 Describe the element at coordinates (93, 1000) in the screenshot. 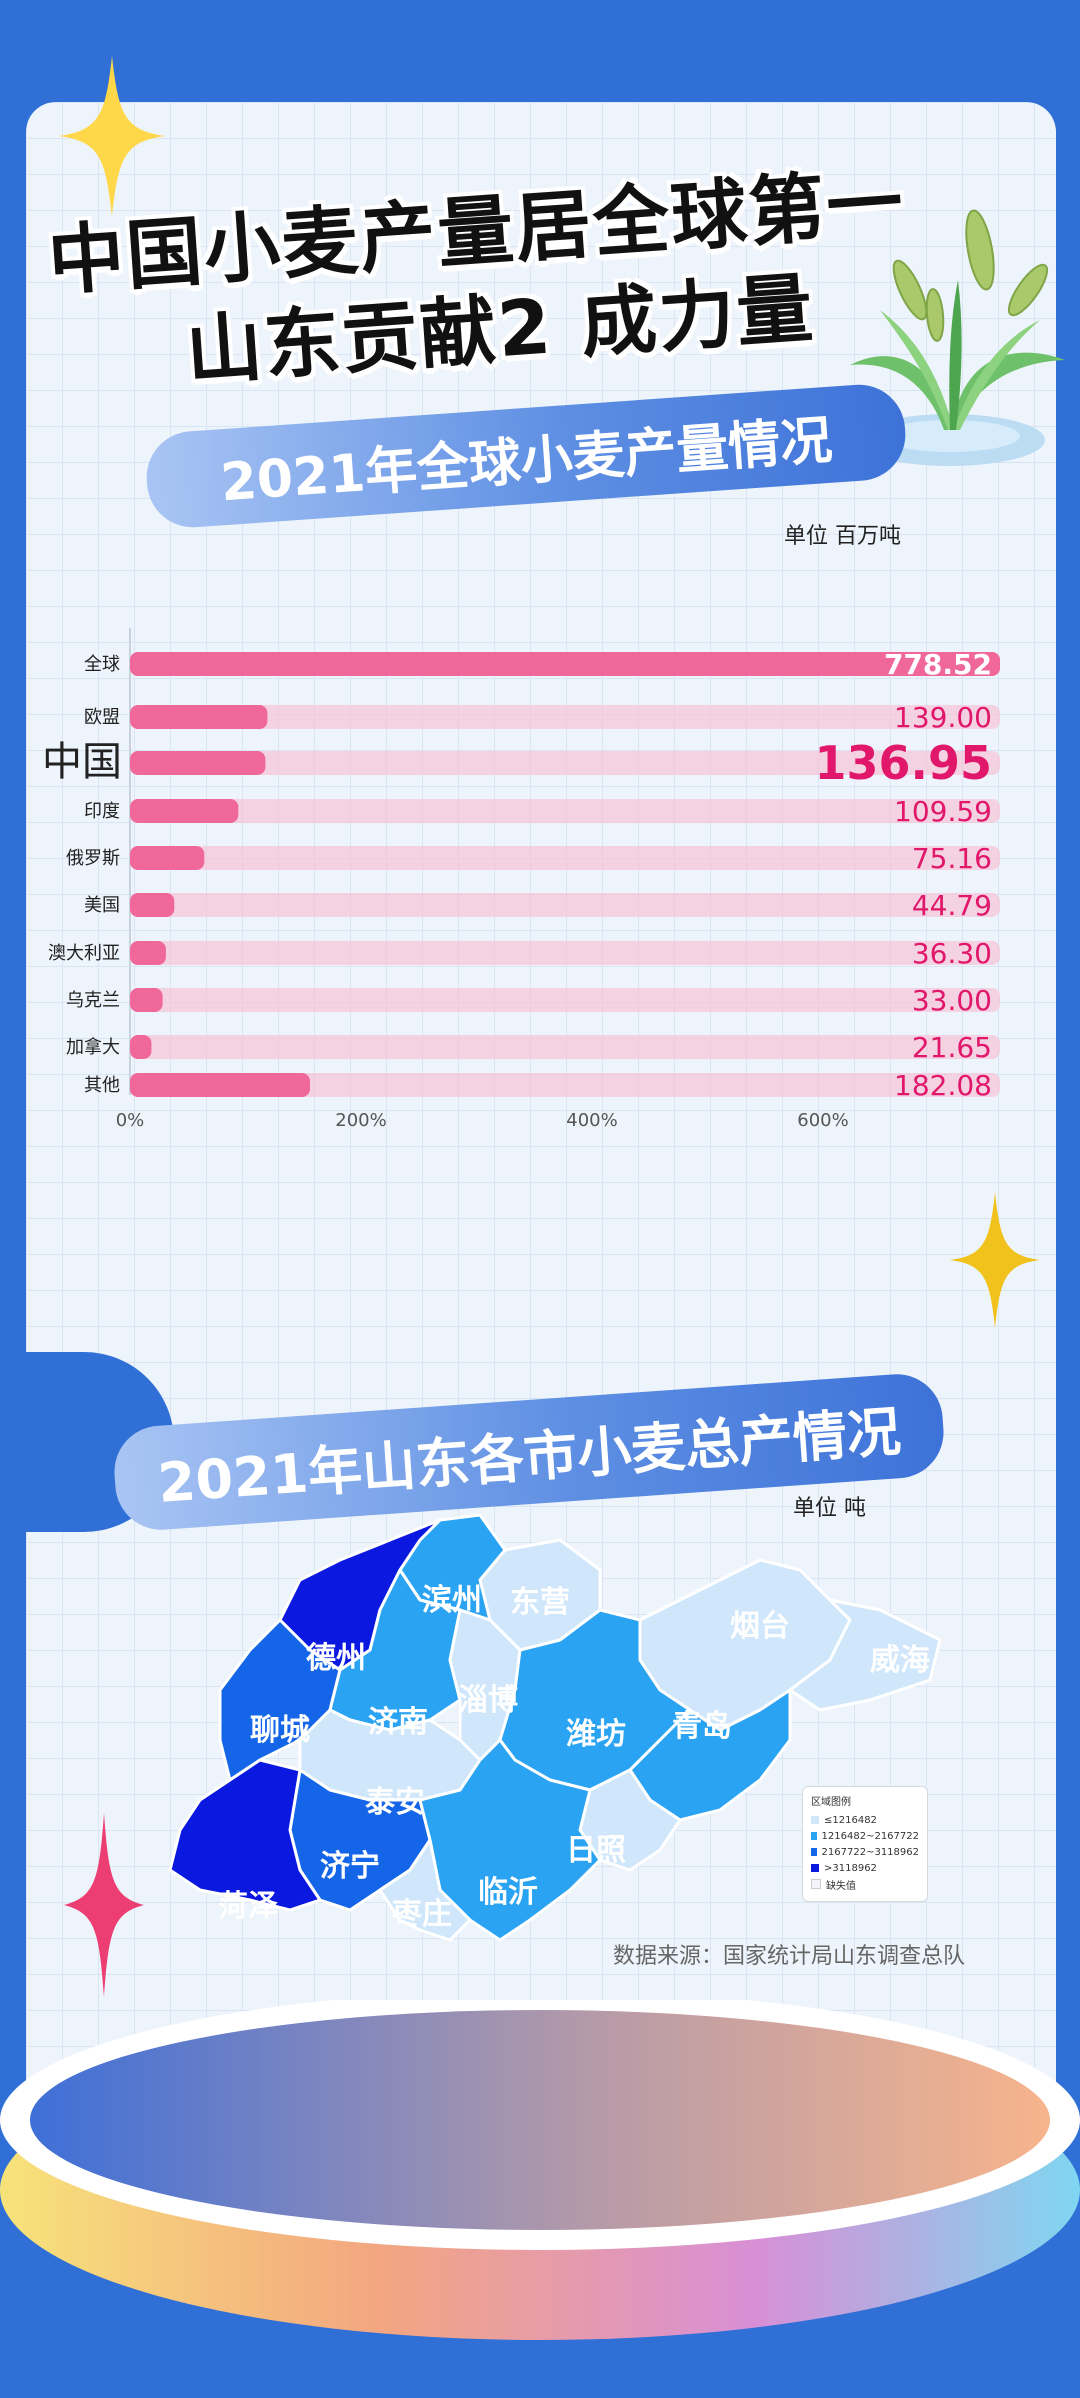

I see `category-label: 乌克兰` at that location.